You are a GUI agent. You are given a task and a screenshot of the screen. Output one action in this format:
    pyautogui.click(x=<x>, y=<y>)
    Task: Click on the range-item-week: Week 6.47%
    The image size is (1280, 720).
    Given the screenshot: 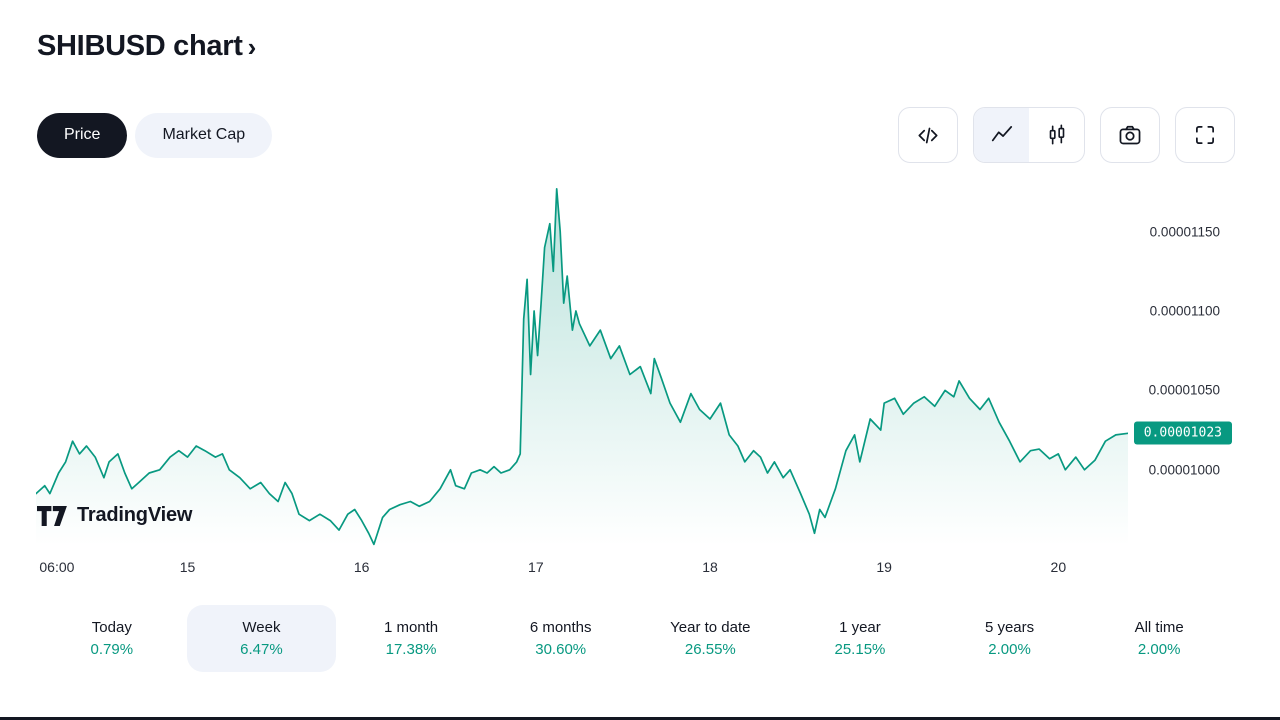 What is the action you would take?
    pyautogui.click(x=261, y=638)
    